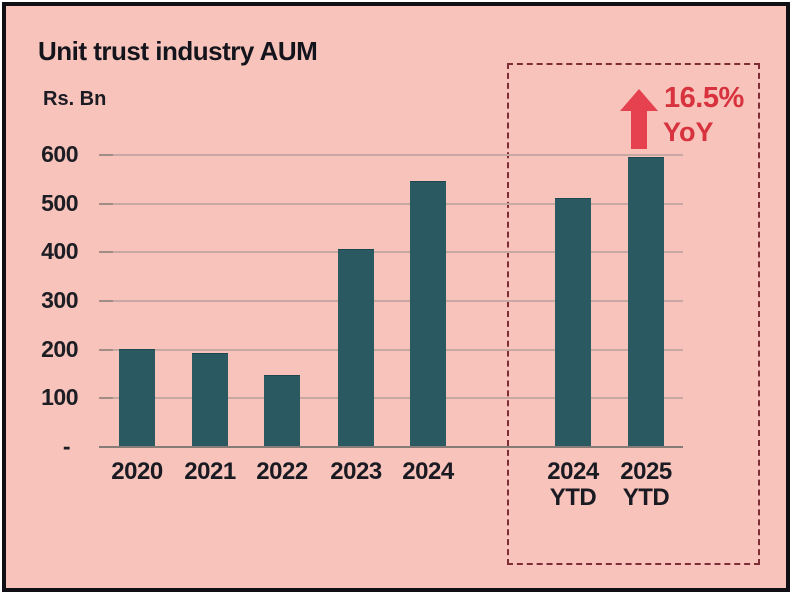 The image size is (800, 599). I want to click on yoy-change-value: 16.5%, so click(704, 98).